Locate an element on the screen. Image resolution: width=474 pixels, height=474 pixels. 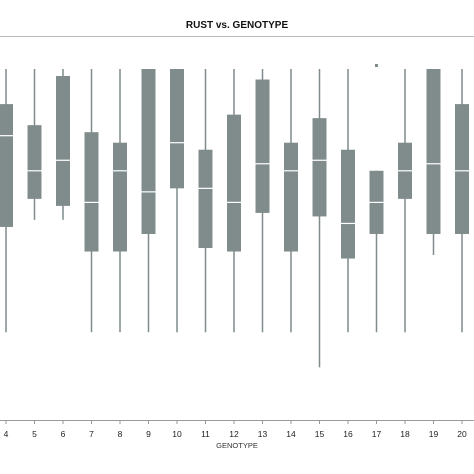
x-tick-labels: 4 5 6 7 8 9 10 11 12 13 14 15 16 17 18 19 20 is located at coordinates (235, 429).